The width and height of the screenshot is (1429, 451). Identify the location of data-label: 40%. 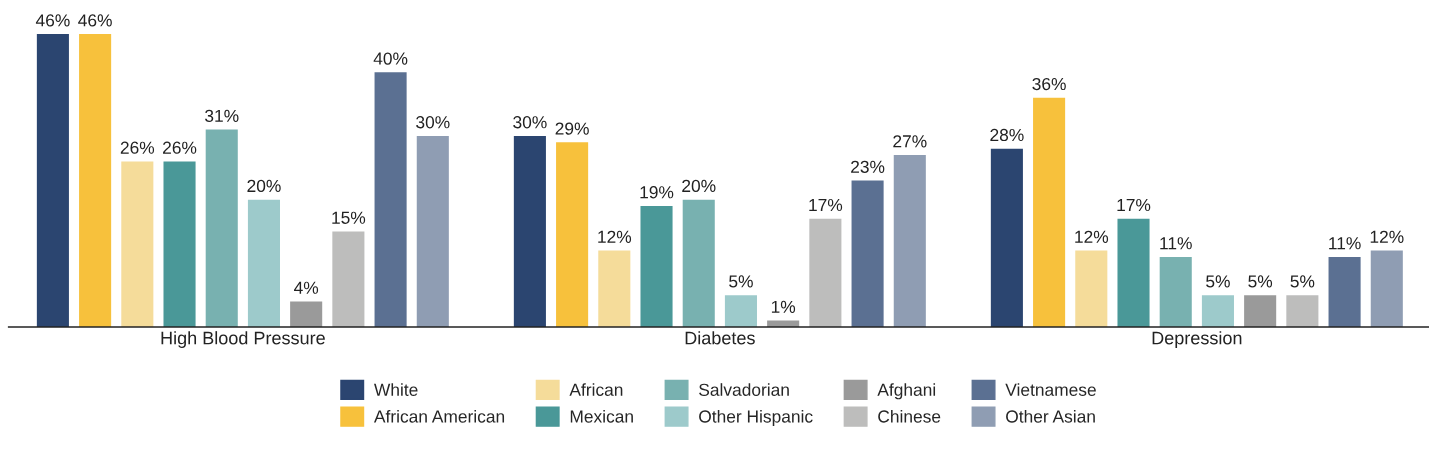
(390, 58).